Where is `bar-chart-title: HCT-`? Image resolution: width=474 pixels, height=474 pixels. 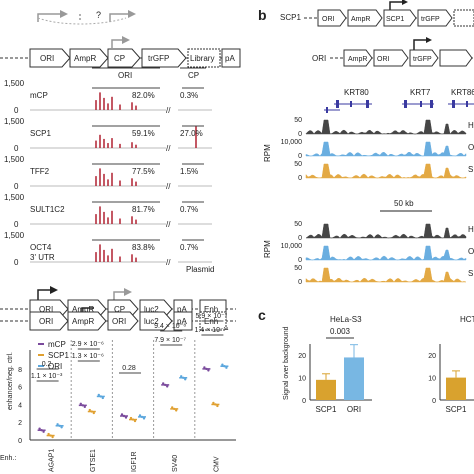 bar-chart-title: HCT- is located at coordinates (467, 319).